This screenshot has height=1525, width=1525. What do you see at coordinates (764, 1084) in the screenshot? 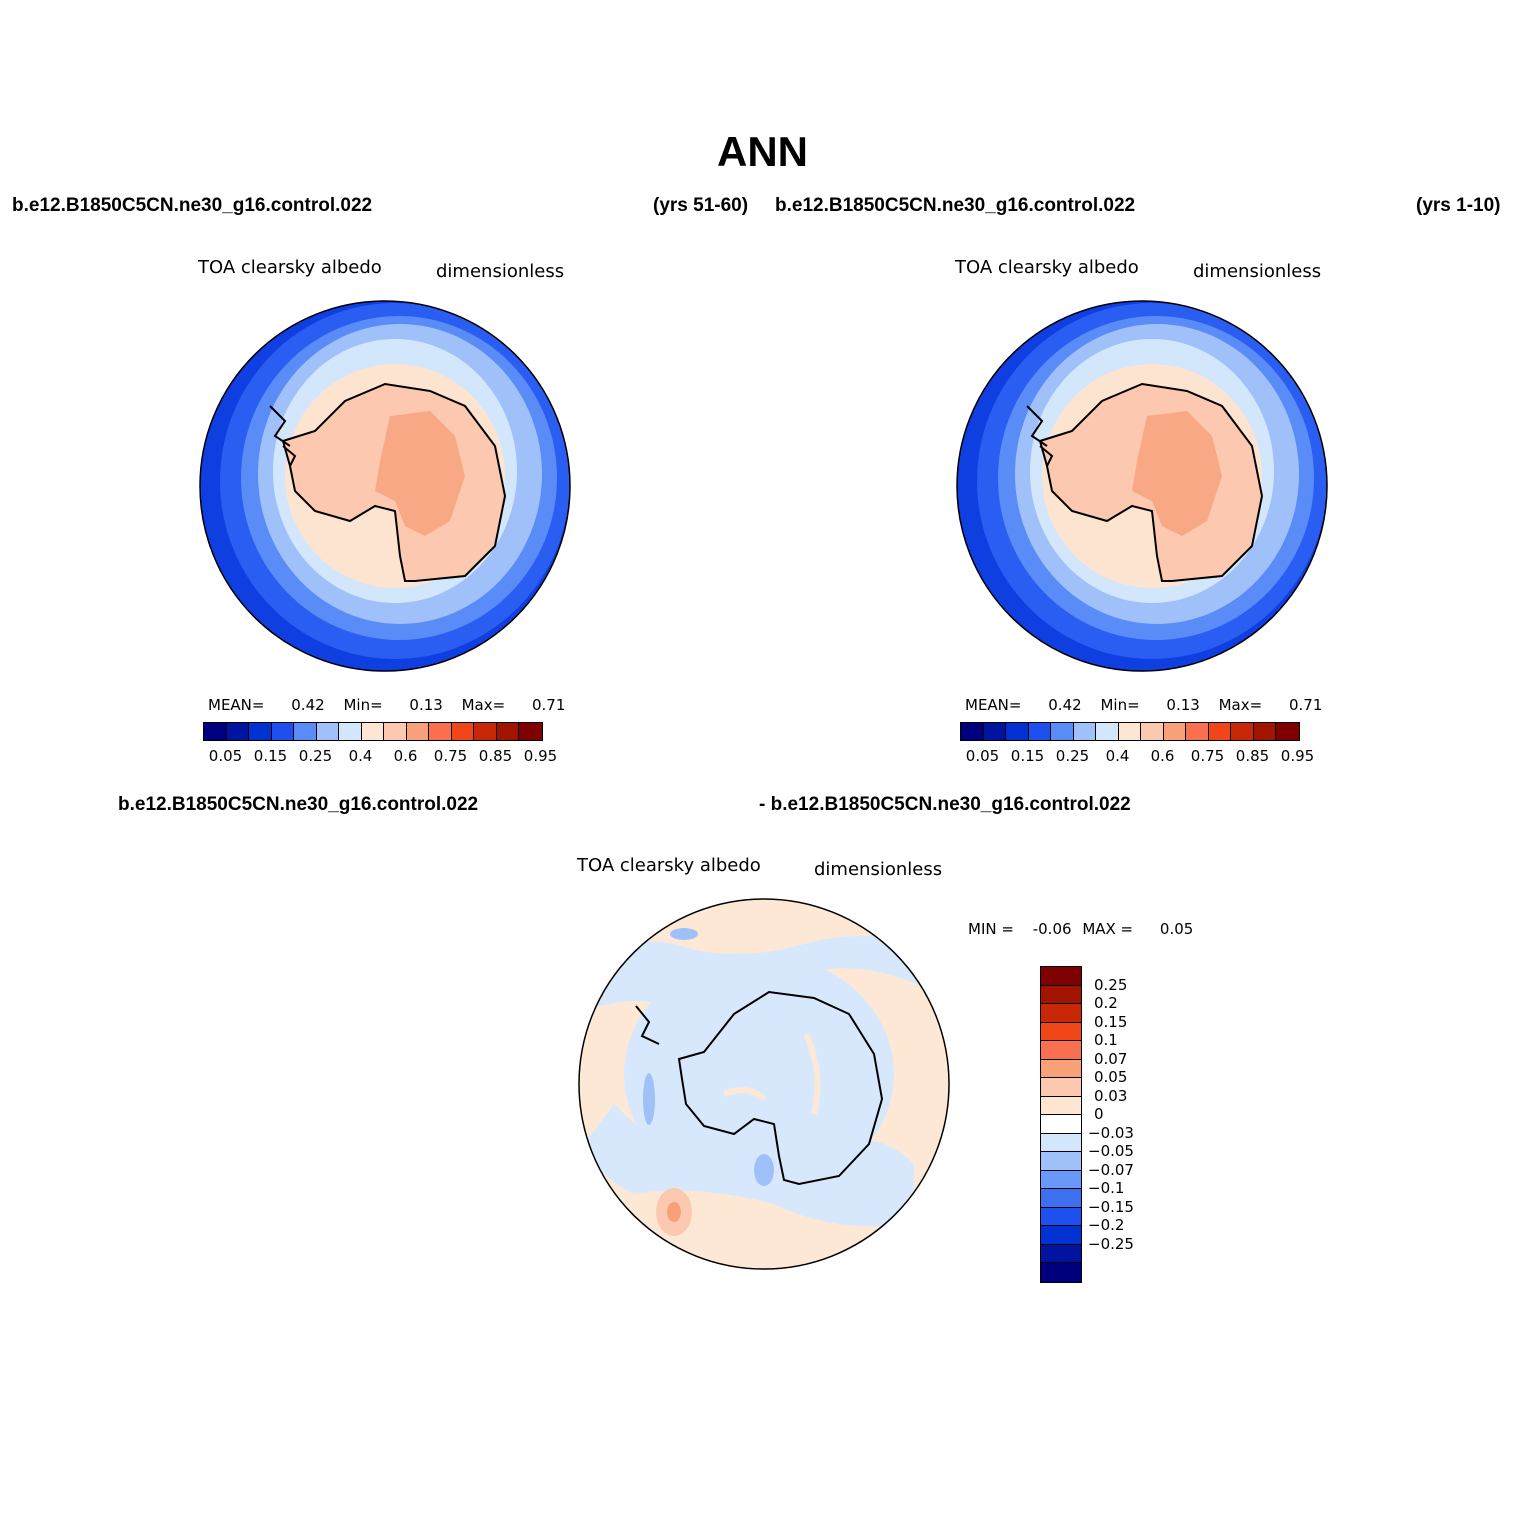
I see `map-difference` at bounding box center [764, 1084].